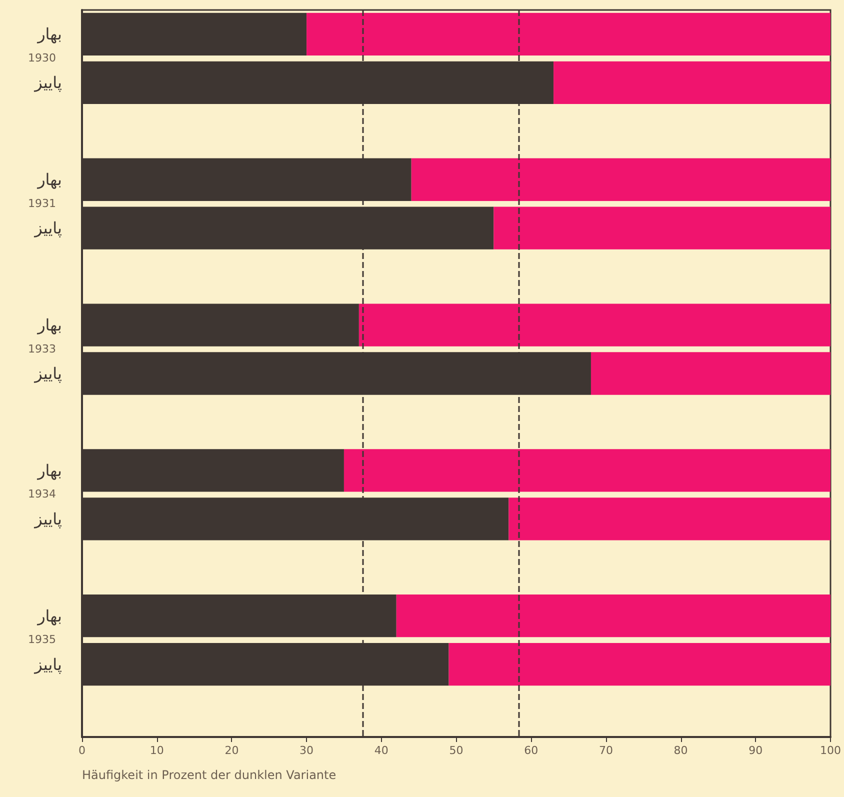  What do you see at coordinates (531, 750) in the screenshot?
I see `x-tick-label: 60` at bounding box center [531, 750].